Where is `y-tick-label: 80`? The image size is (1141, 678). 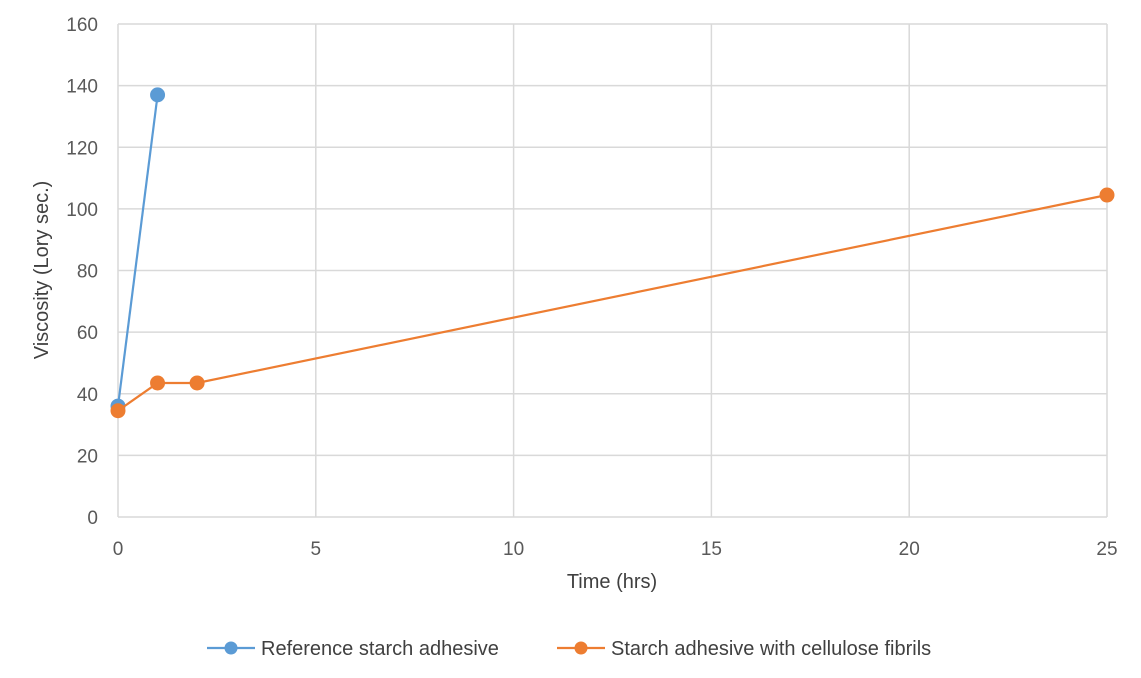 y-tick-label: 80 is located at coordinates (87, 272).